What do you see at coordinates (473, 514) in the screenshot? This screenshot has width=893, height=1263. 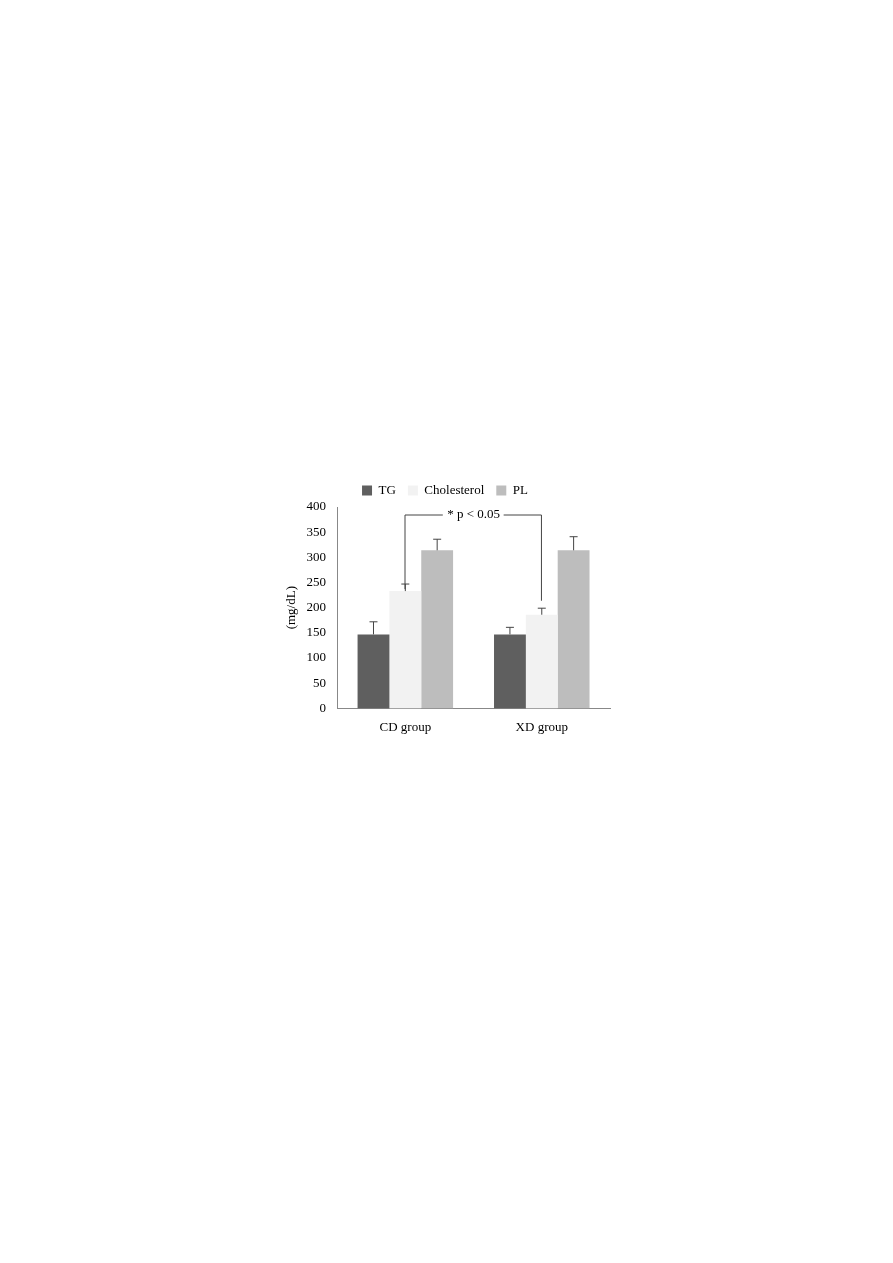 I see `annotation: * p < 0.05` at bounding box center [473, 514].